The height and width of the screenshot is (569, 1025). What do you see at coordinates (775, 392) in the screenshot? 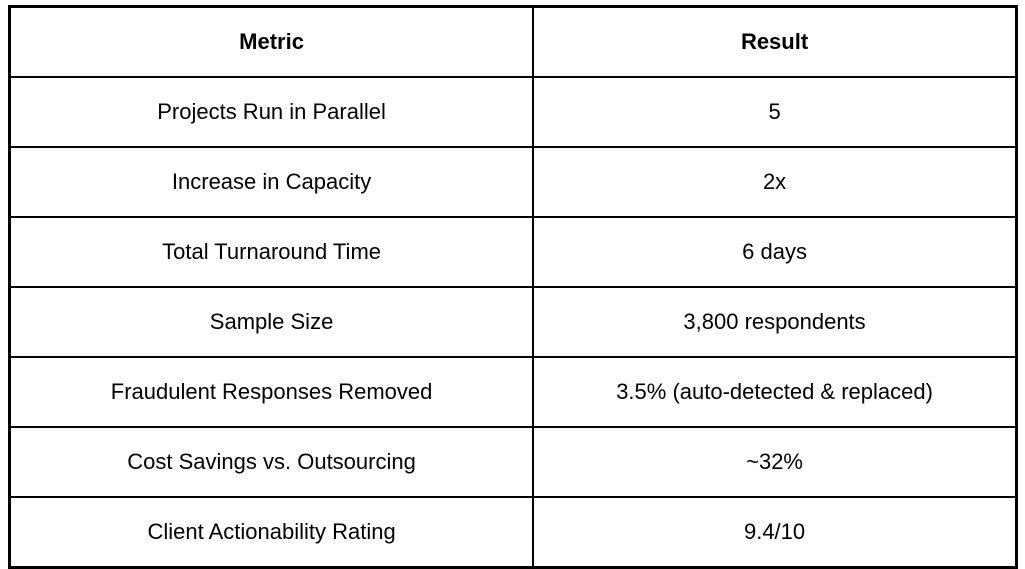
I see `result-cell: 3.5% (auto-detected & replaced)` at bounding box center [775, 392].